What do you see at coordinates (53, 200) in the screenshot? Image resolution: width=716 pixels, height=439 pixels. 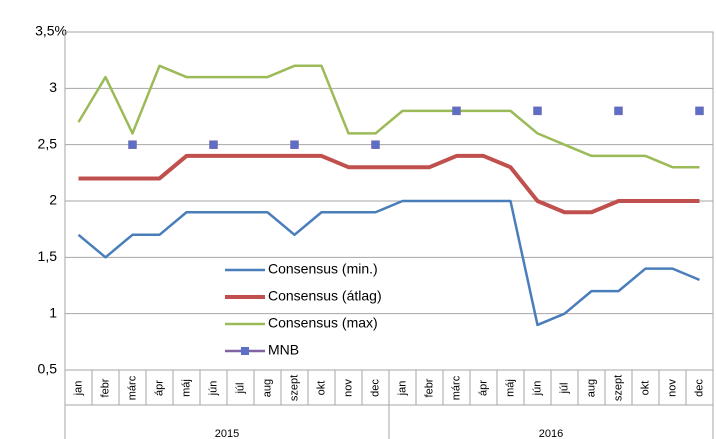 I see `y-tick-label: 2` at bounding box center [53, 200].